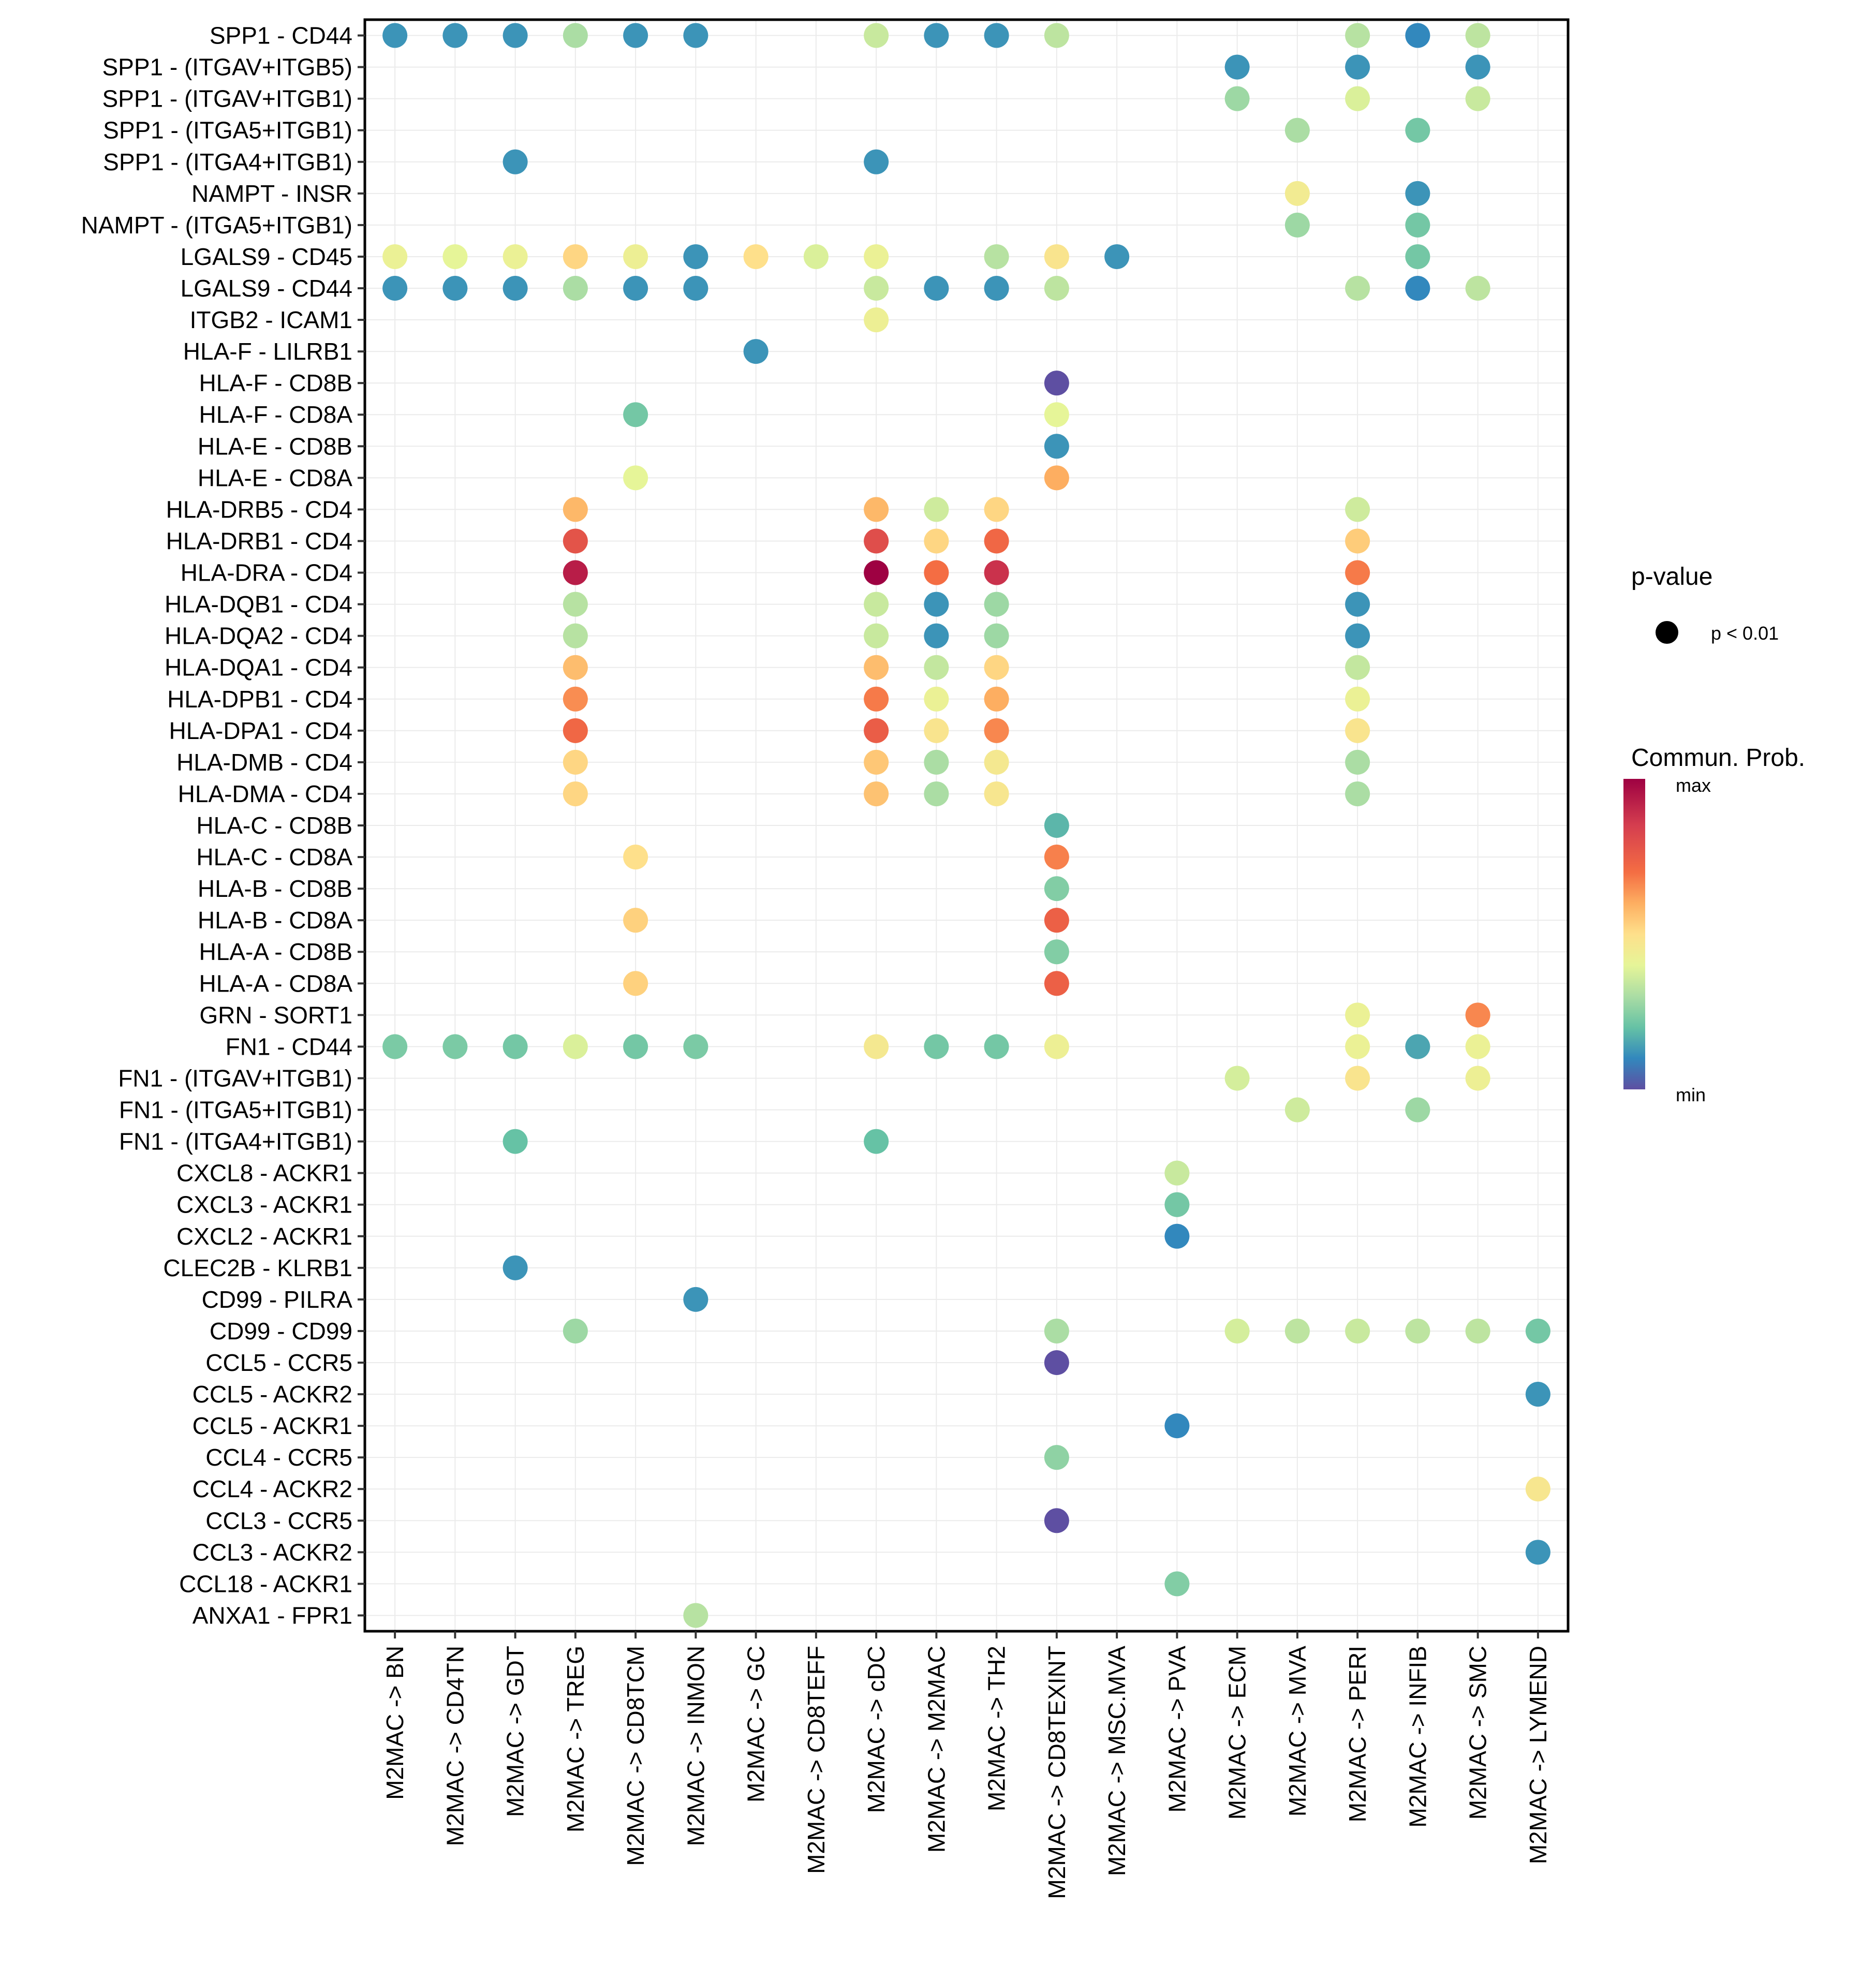  I want to click on y-tick-label: CD99 - CD99, so click(281, 1331).